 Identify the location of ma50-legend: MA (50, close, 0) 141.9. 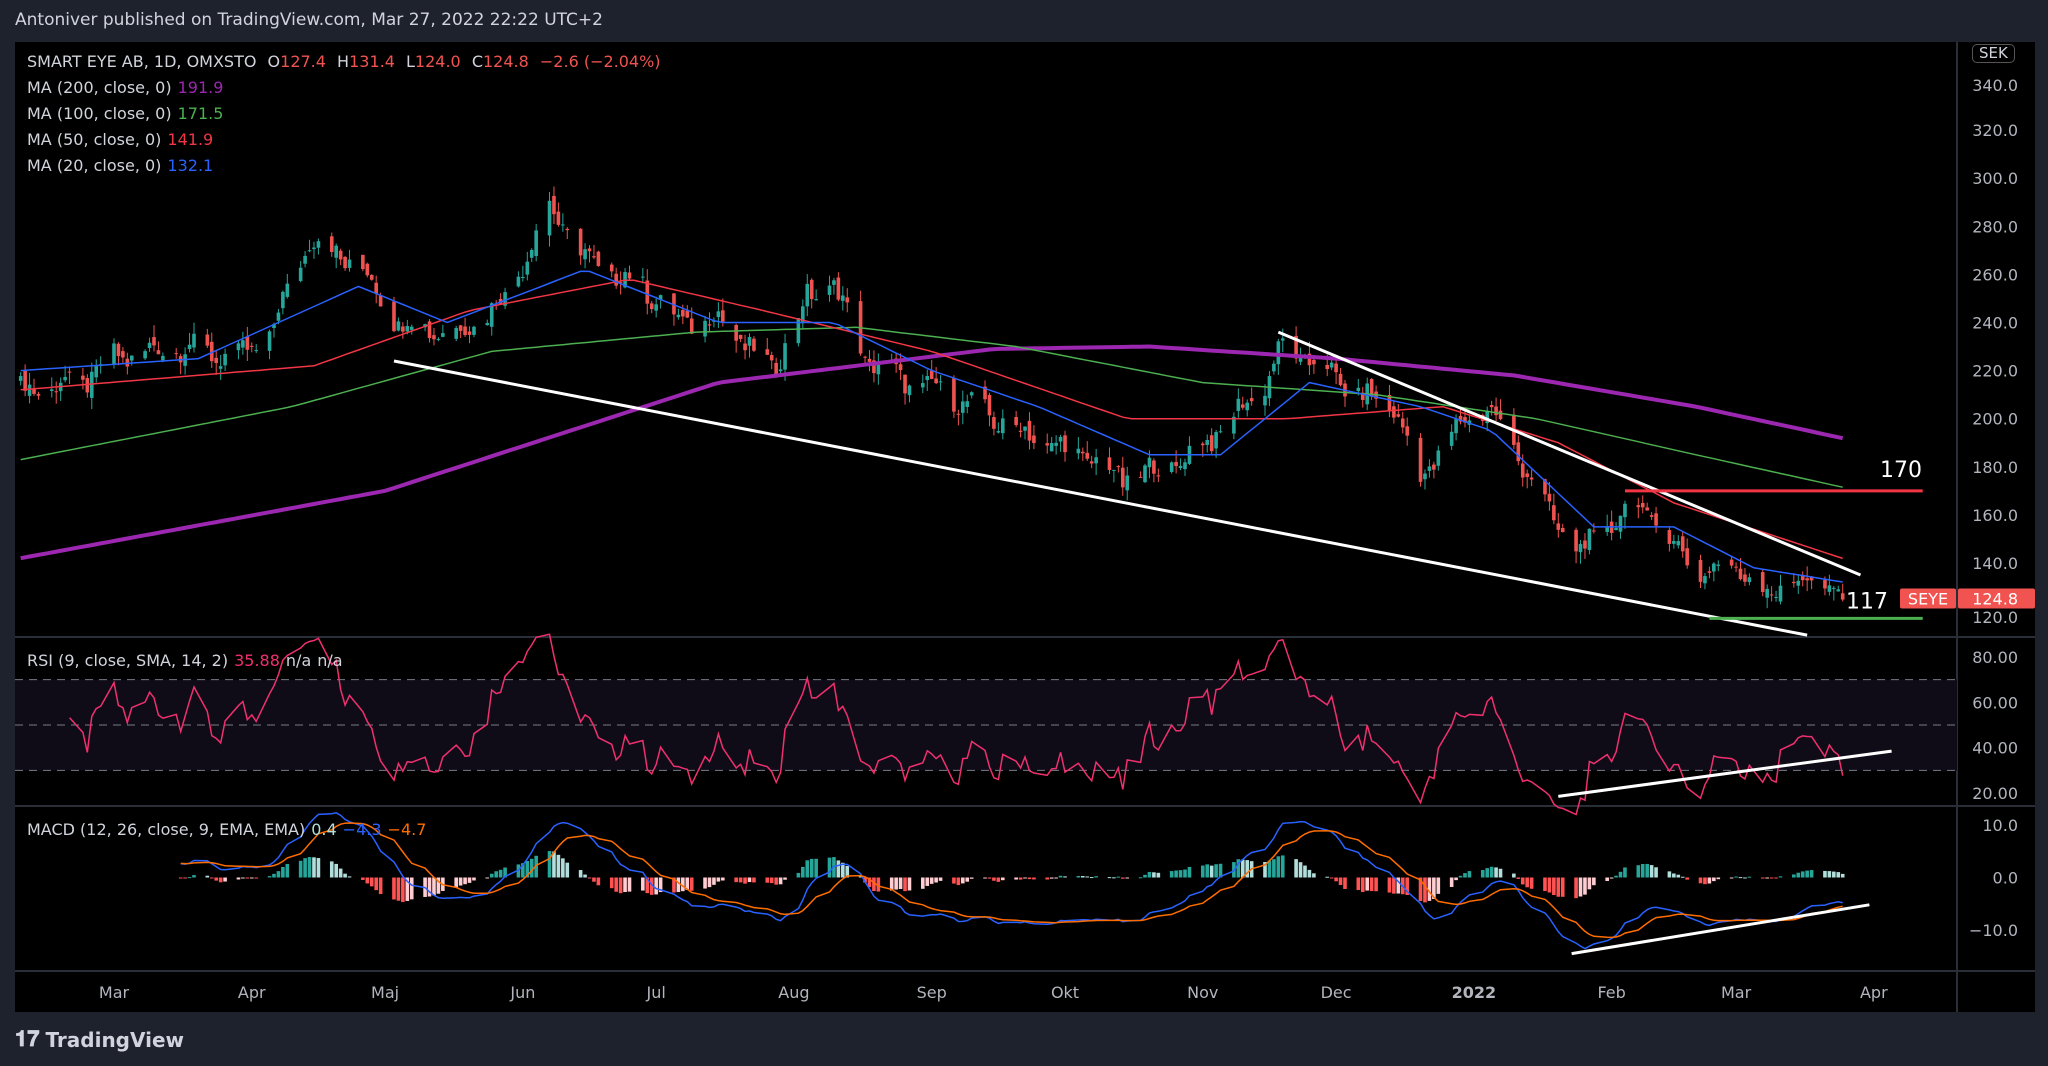
(123, 139).